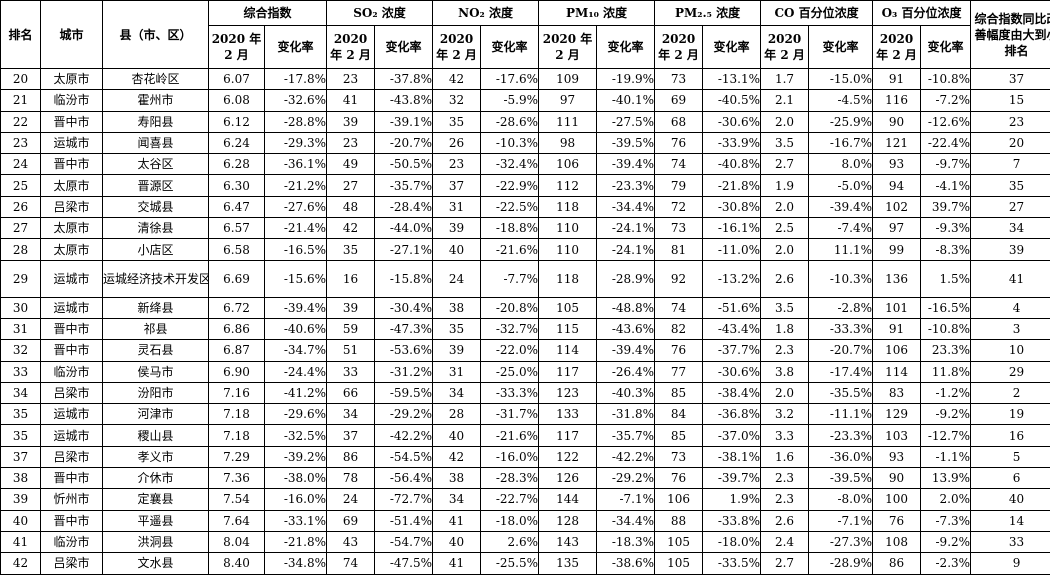  I want to click on cell-improvement-rank: 10, so click(1010, 350).